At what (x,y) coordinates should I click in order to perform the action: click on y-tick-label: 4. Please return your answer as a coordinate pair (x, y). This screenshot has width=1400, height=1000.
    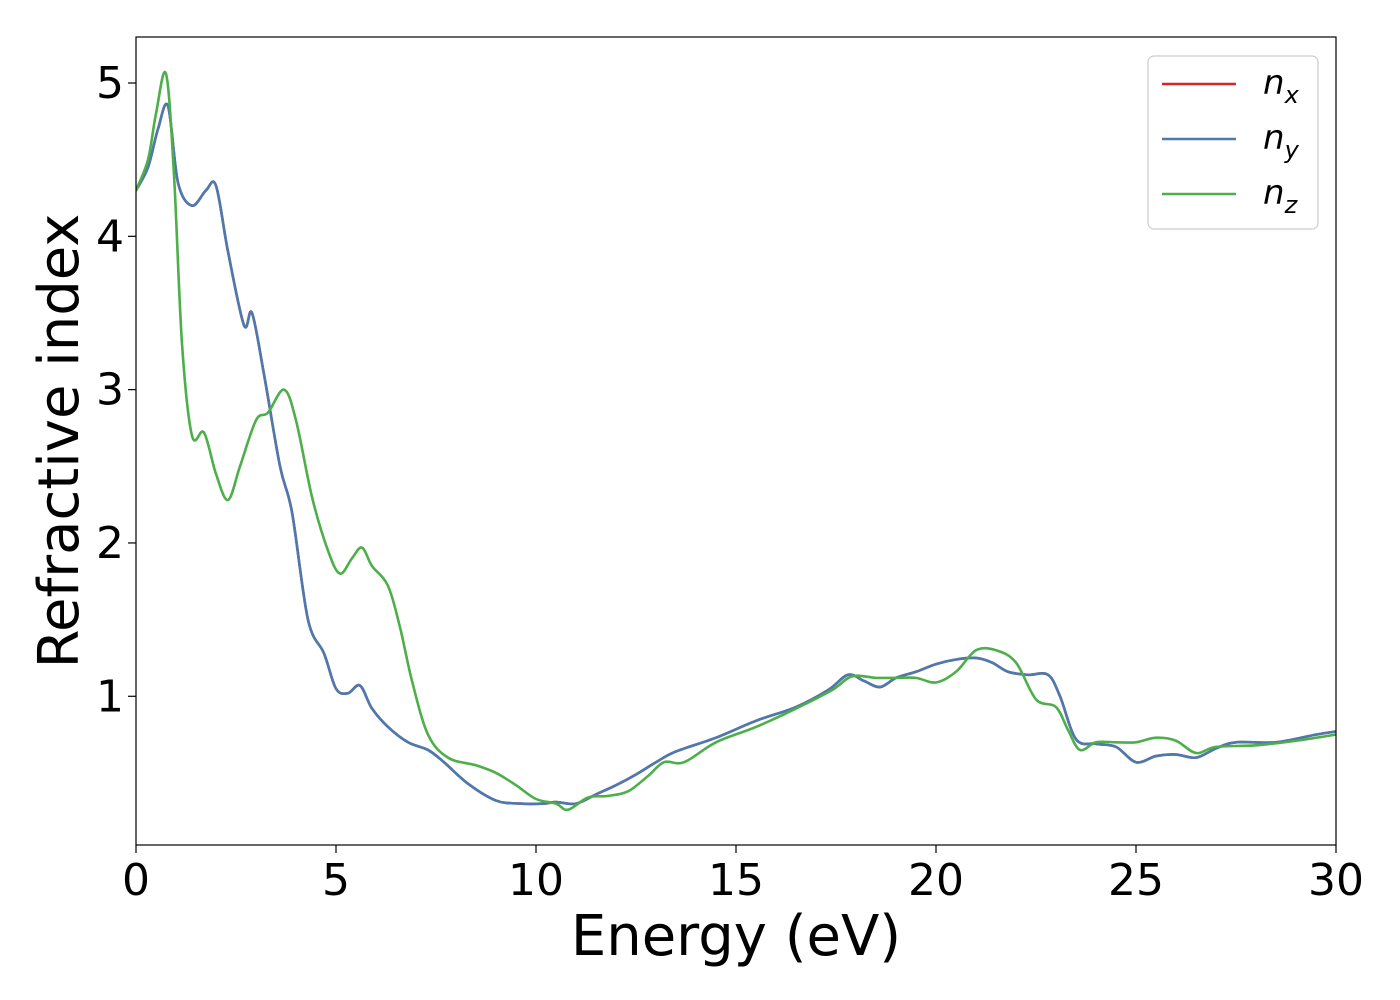
    Looking at the image, I should click on (110, 236).